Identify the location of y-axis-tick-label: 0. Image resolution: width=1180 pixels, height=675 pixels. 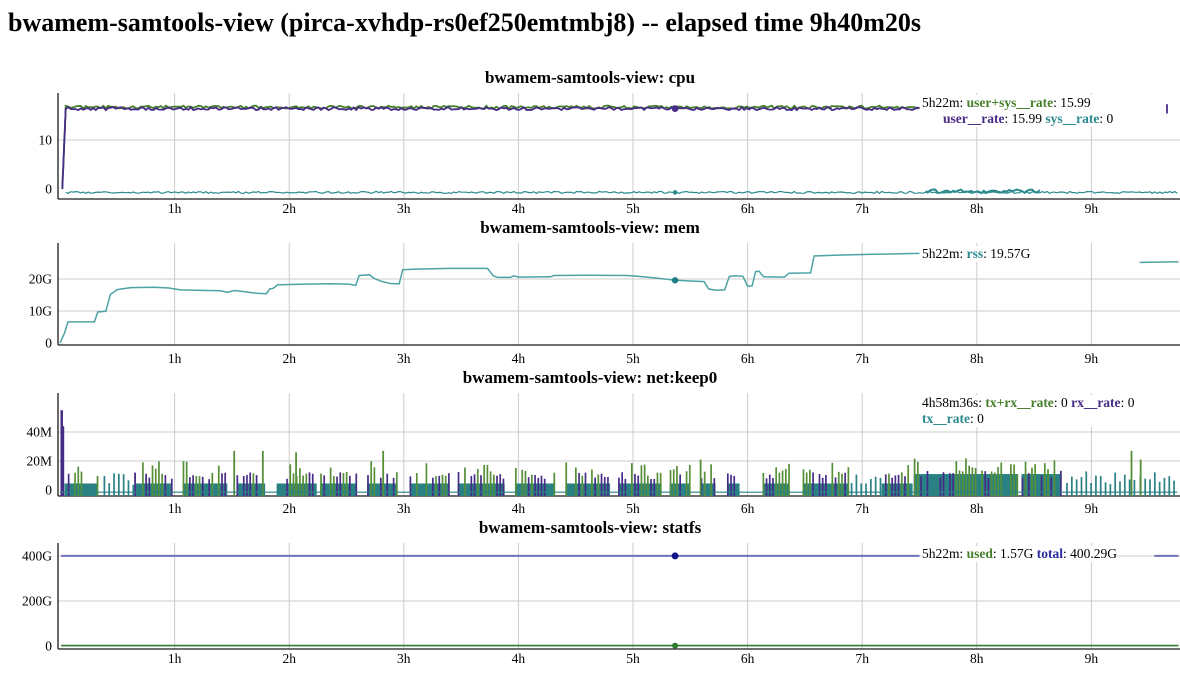
(48, 343).